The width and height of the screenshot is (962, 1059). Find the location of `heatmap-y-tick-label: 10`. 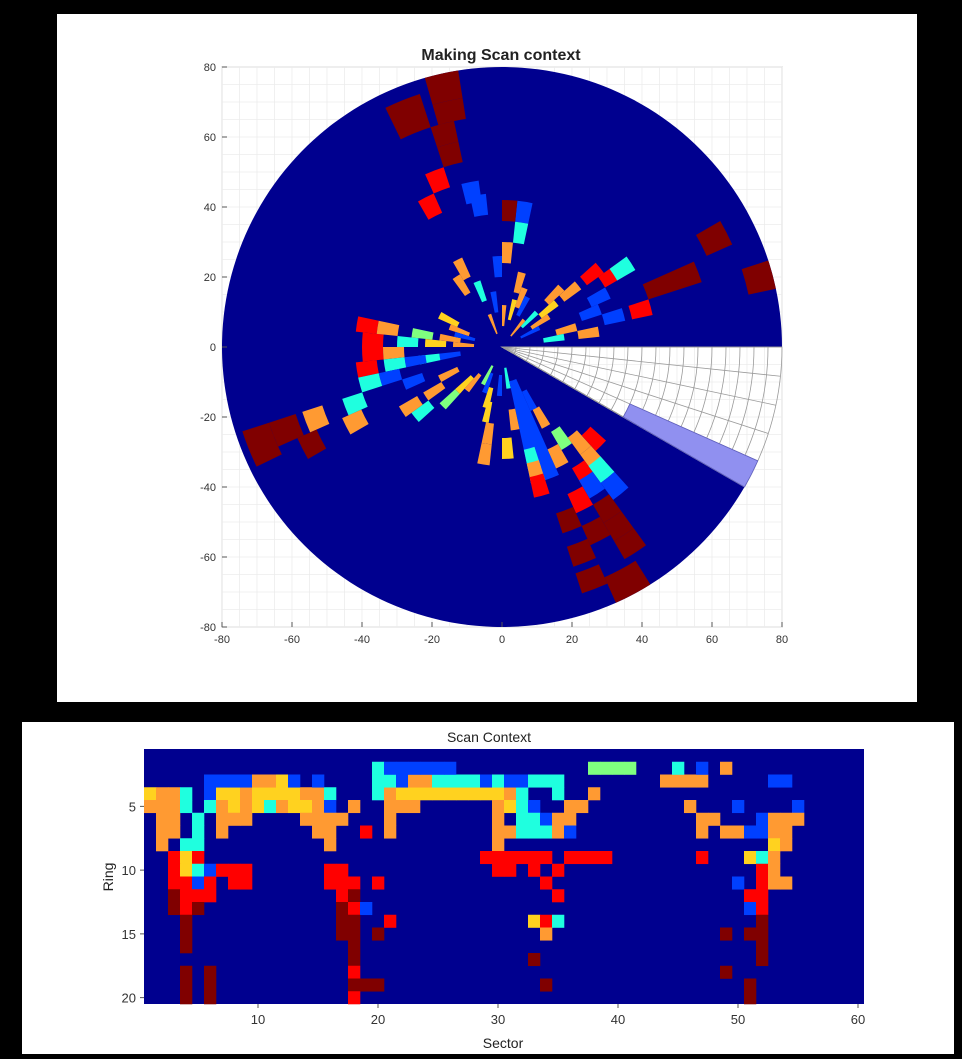

heatmap-y-tick-label: 10 is located at coordinates (129, 870).